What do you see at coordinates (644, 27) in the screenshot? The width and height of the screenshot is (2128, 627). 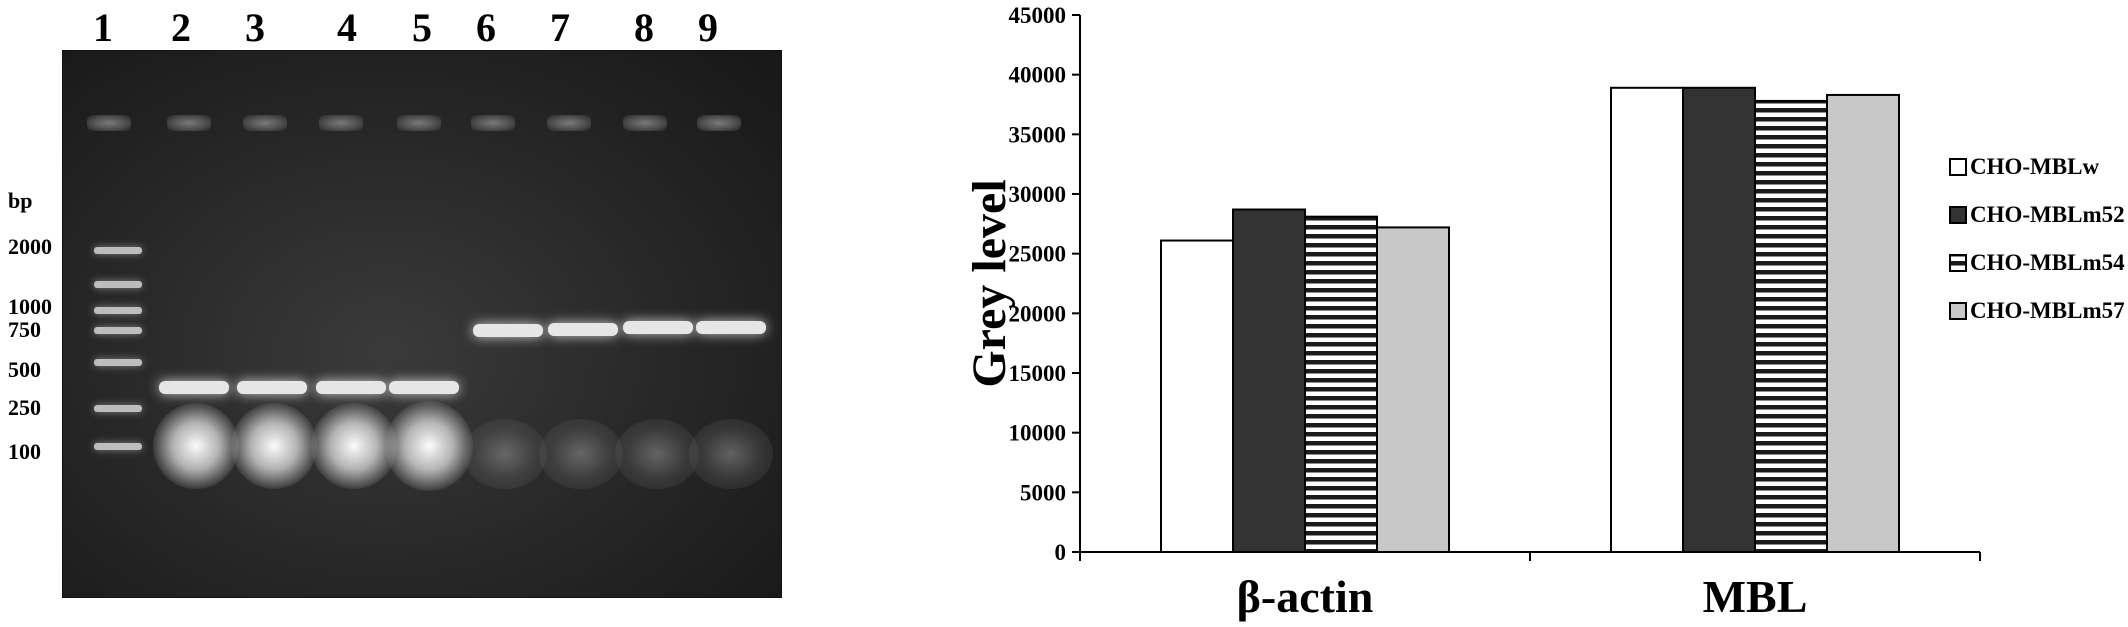 I see `lane-number: 8` at bounding box center [644, 27].